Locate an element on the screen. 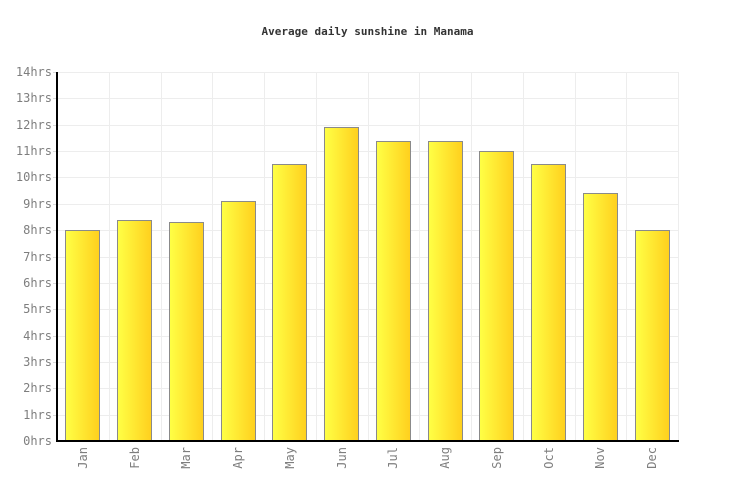 The height and width of the screenshot is (500, 736). y-axis-label: 8hrs is located at coordinates (37, 230).